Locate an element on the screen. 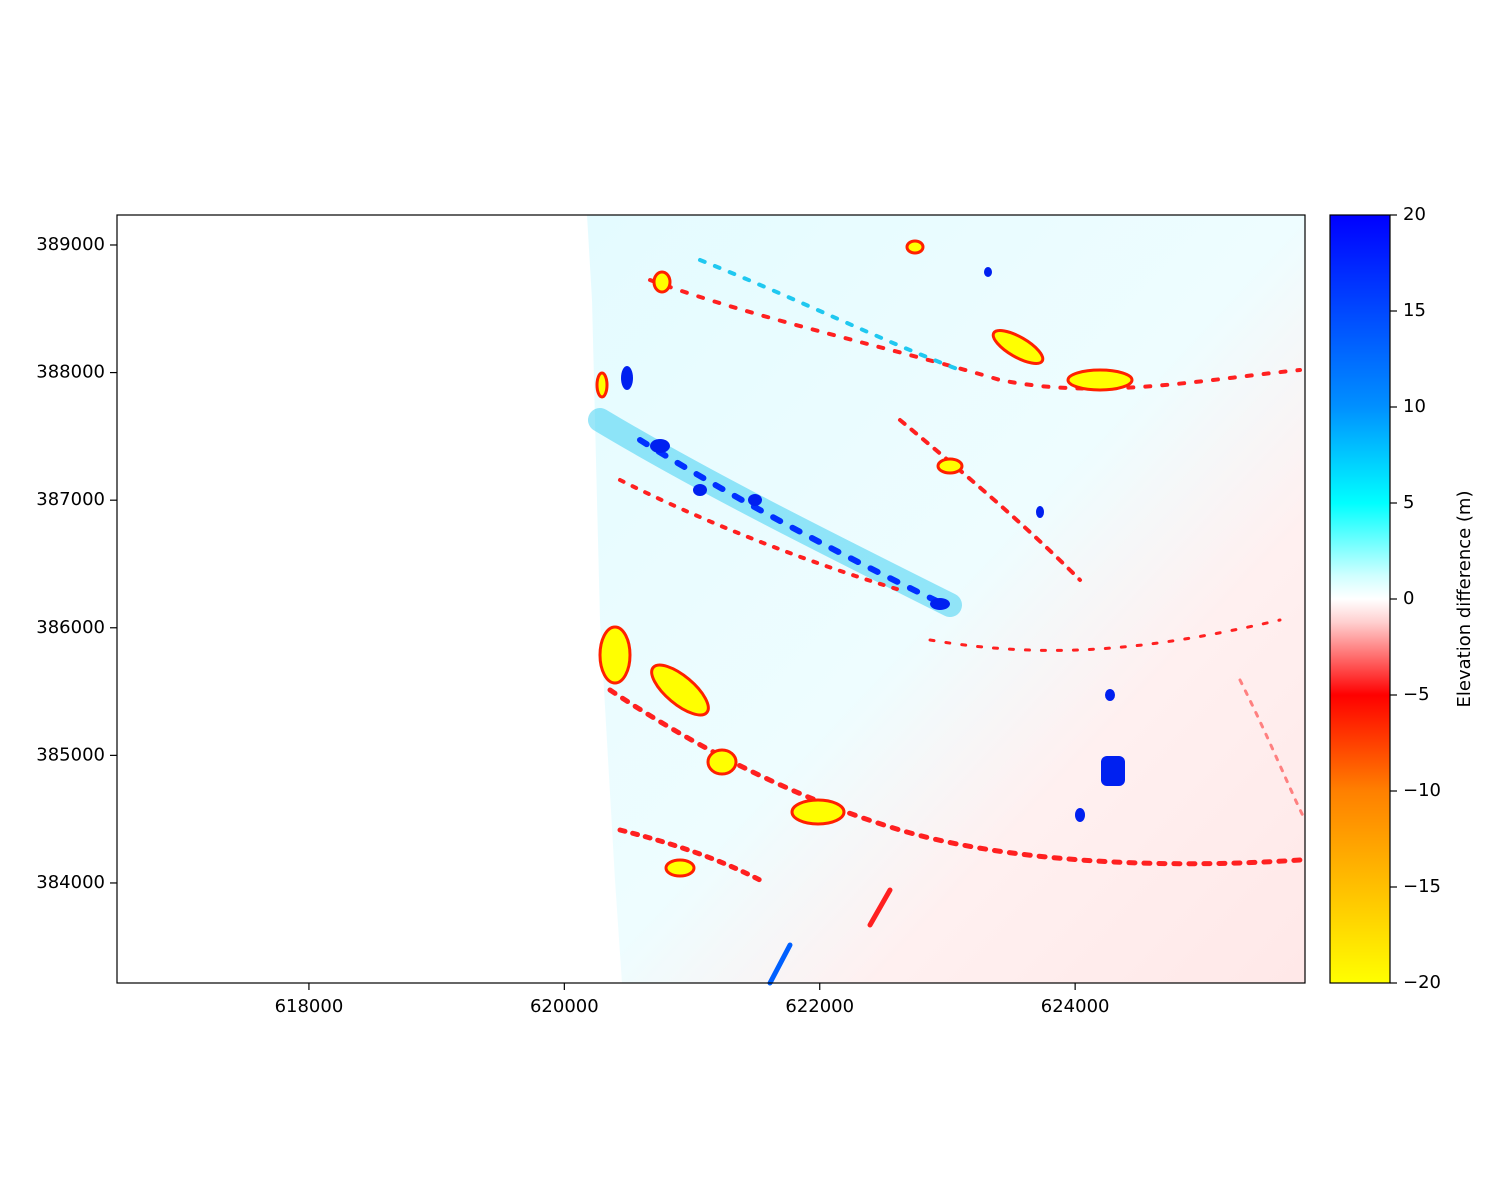 Image resolution: width=1500 pixels, height=1200 pixels. colorbar-tick-label: −5 is located at coordinates (1416, 694).